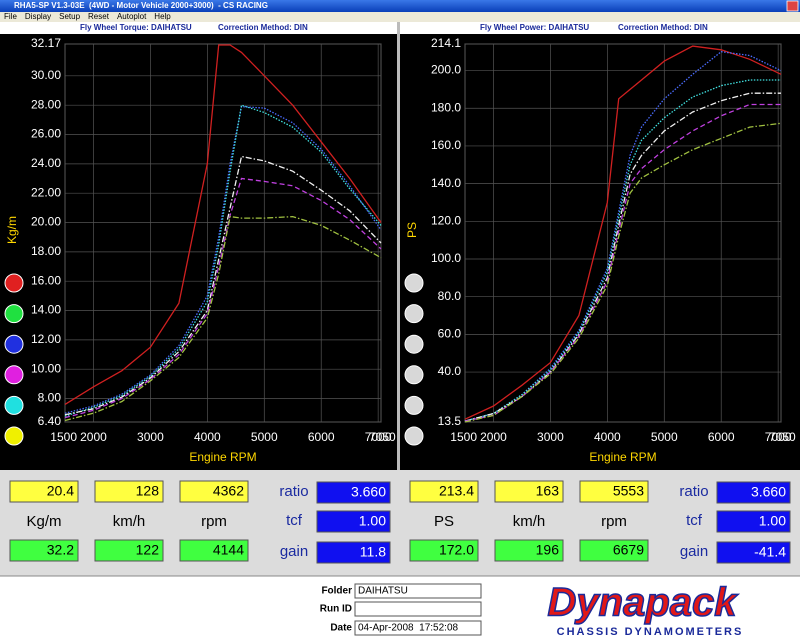  I want to click on menu-item: Reset, so click(99, 16).